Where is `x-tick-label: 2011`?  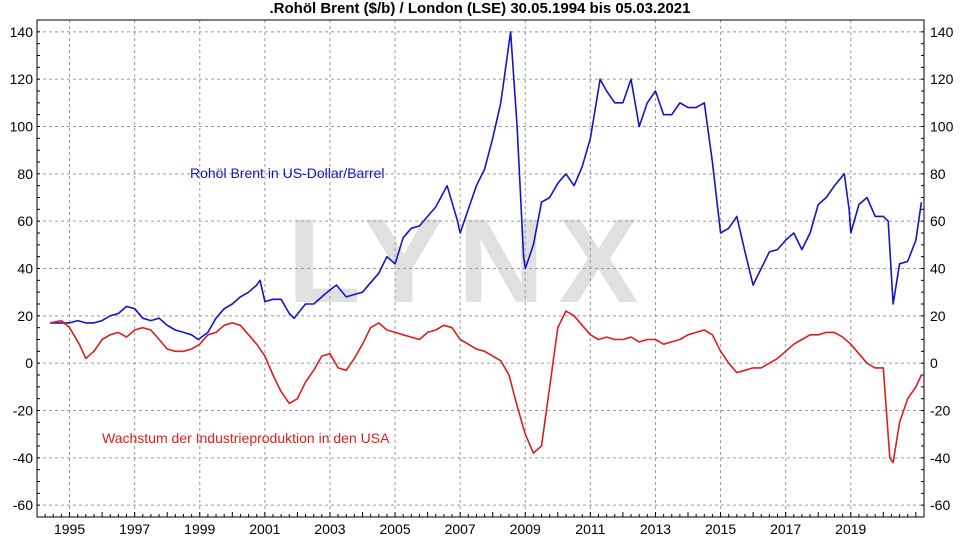
x-tick-label: 2011 is located at coordinates (590, 529).